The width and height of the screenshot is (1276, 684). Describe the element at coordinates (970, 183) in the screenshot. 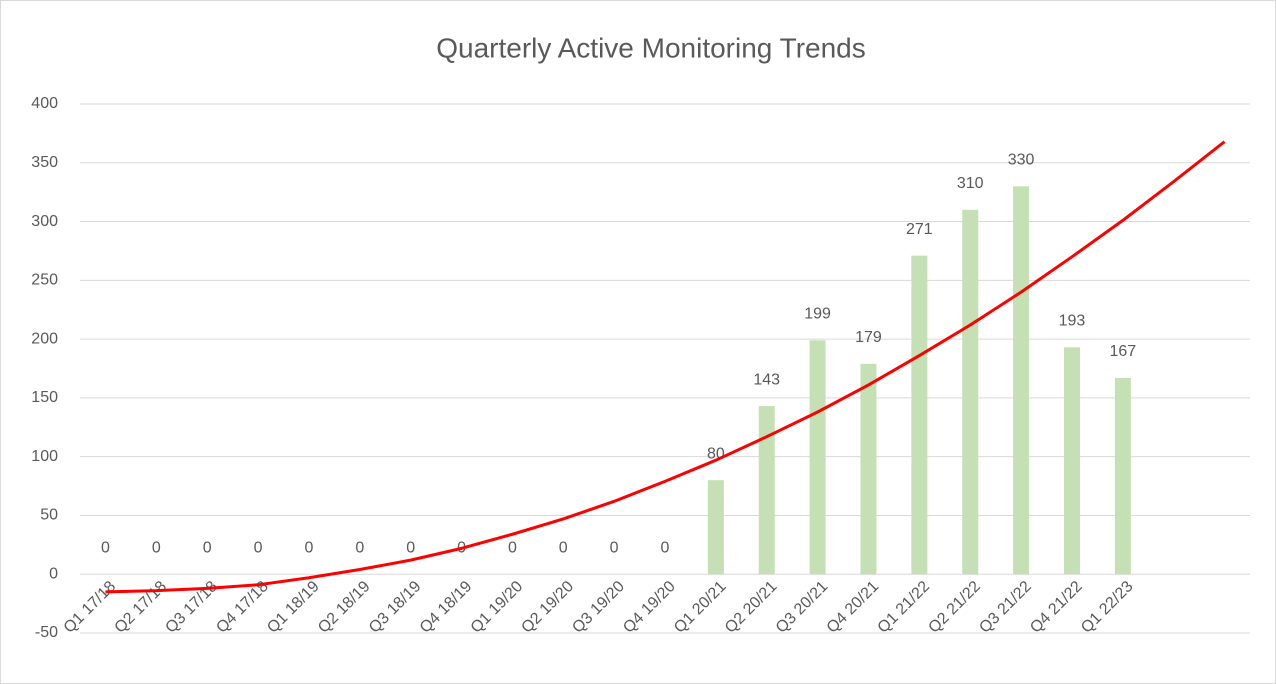

I see `data-label: 310` at that location.